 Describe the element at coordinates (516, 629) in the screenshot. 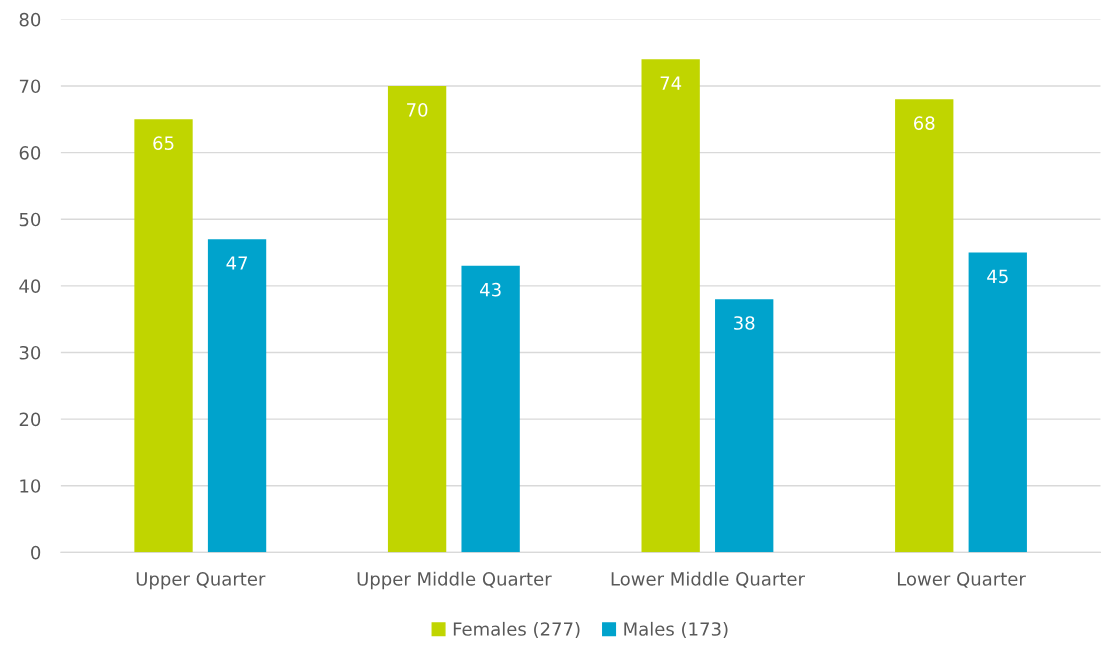

I see `legend-label: Females (277)` at that location.